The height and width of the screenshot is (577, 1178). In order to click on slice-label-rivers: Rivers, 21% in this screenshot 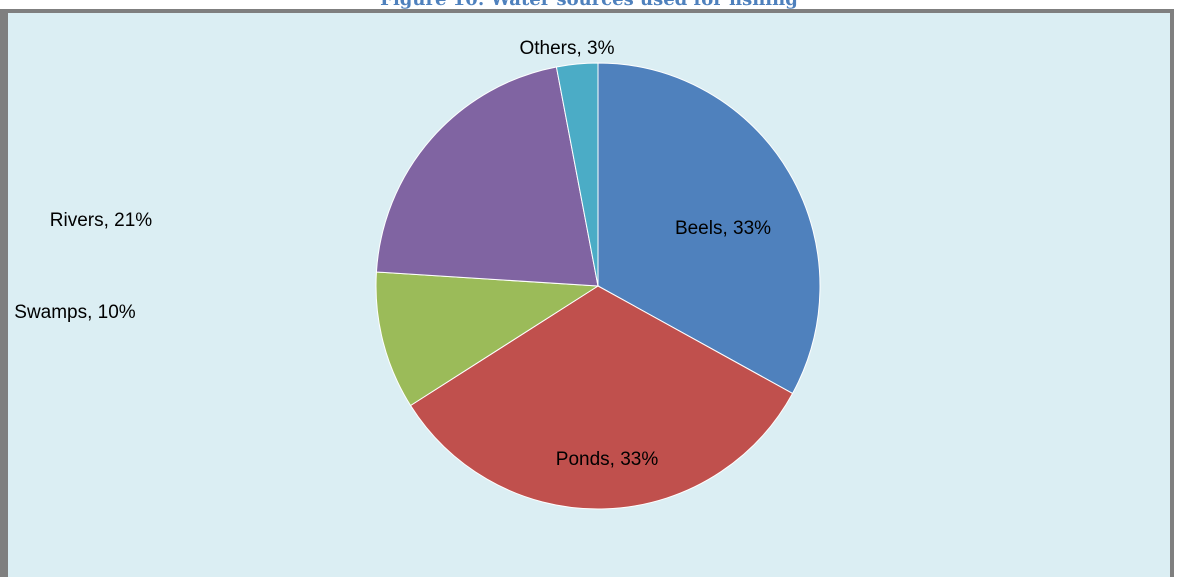, I will do `click(101, 220)`.